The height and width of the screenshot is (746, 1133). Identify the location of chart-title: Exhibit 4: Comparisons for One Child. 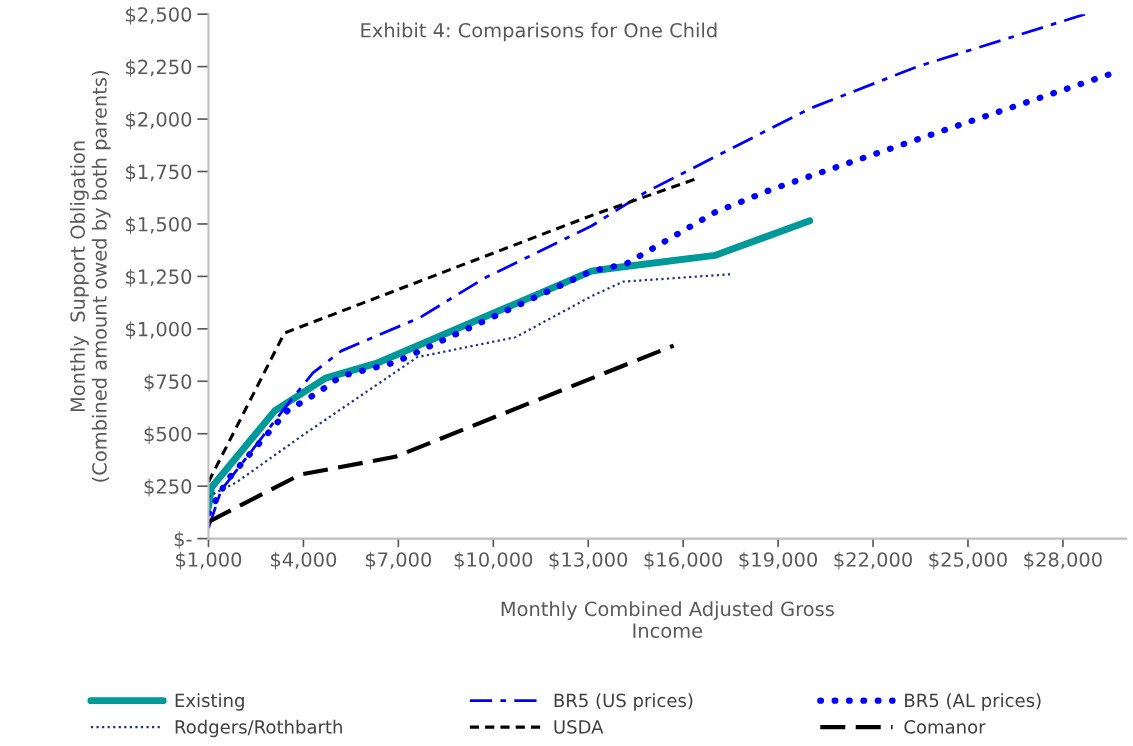
(539, 32).